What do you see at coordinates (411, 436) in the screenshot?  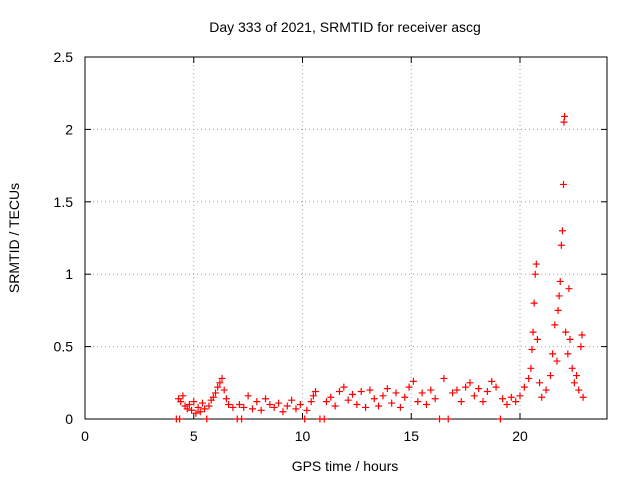 I see `x-tick-label: 15` at bounding box center [411, 436].